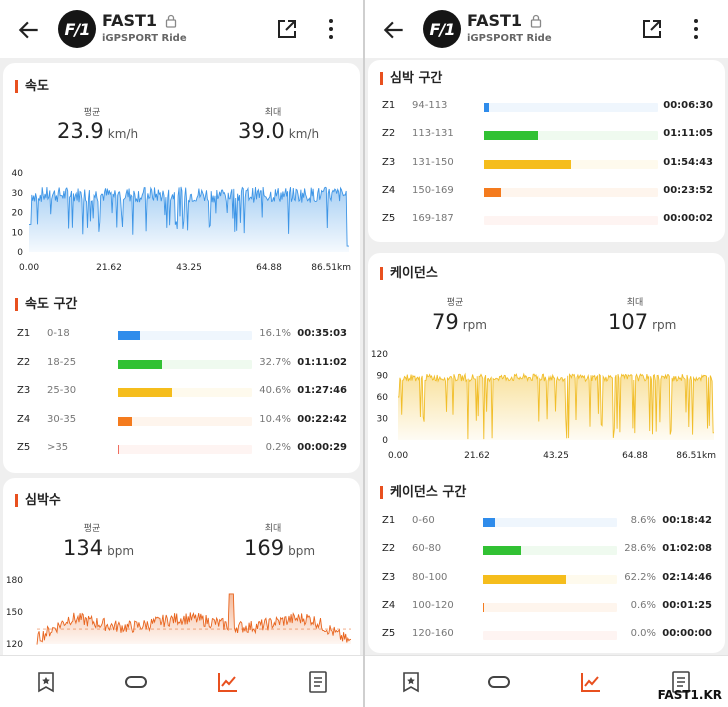  I want to click on cadence-chart: 120 90 60 30 00.00 21.62 43.25 64.88 86.51km, so click(543, 405).